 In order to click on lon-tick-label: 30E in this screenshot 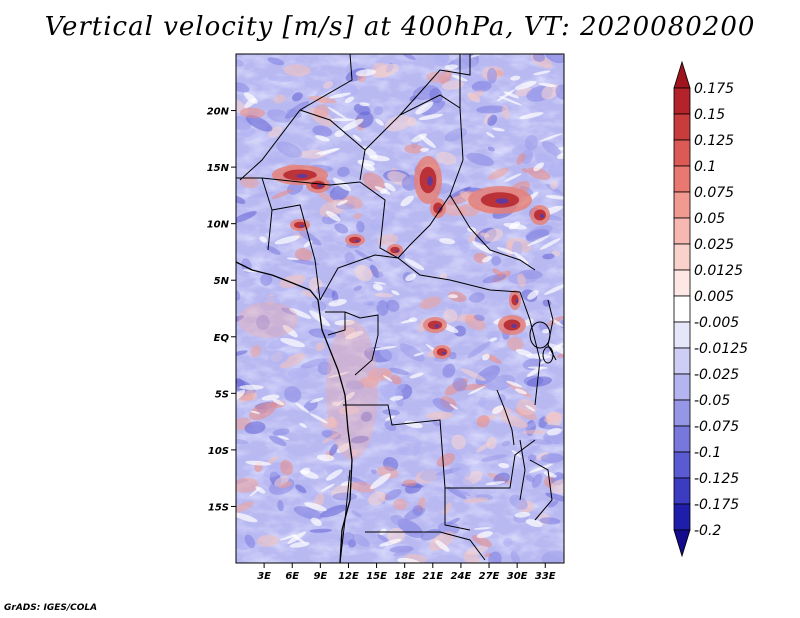, I will do `click(517, 576)`.